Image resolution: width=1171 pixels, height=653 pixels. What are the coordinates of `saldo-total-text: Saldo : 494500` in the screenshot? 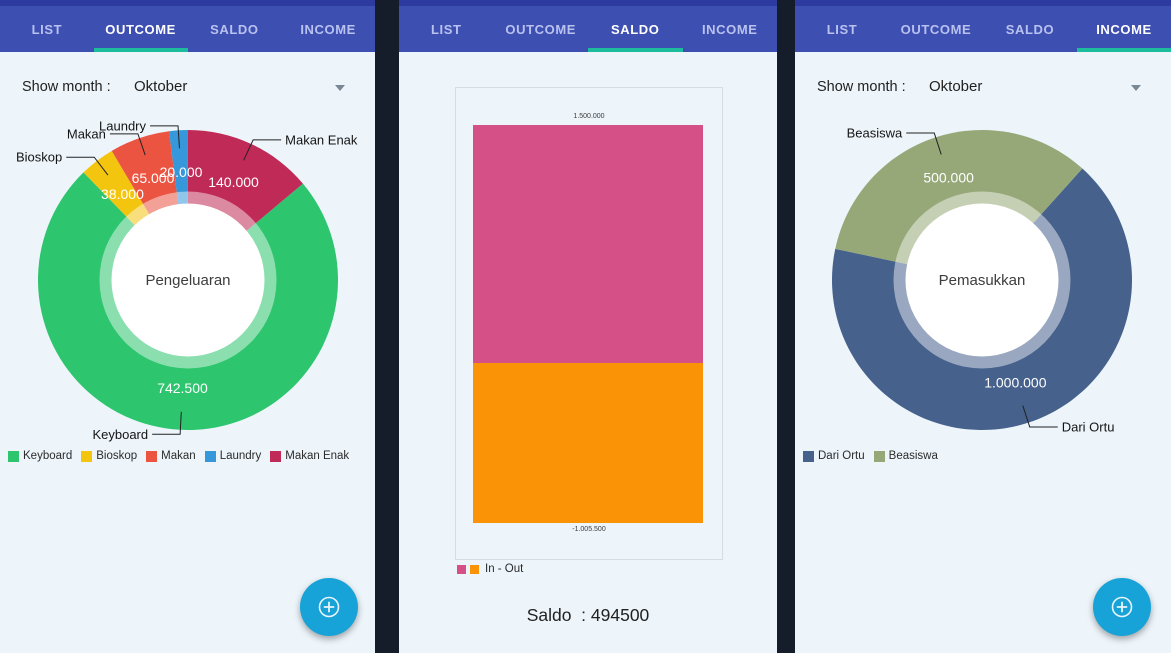 It's located at (588, 615).